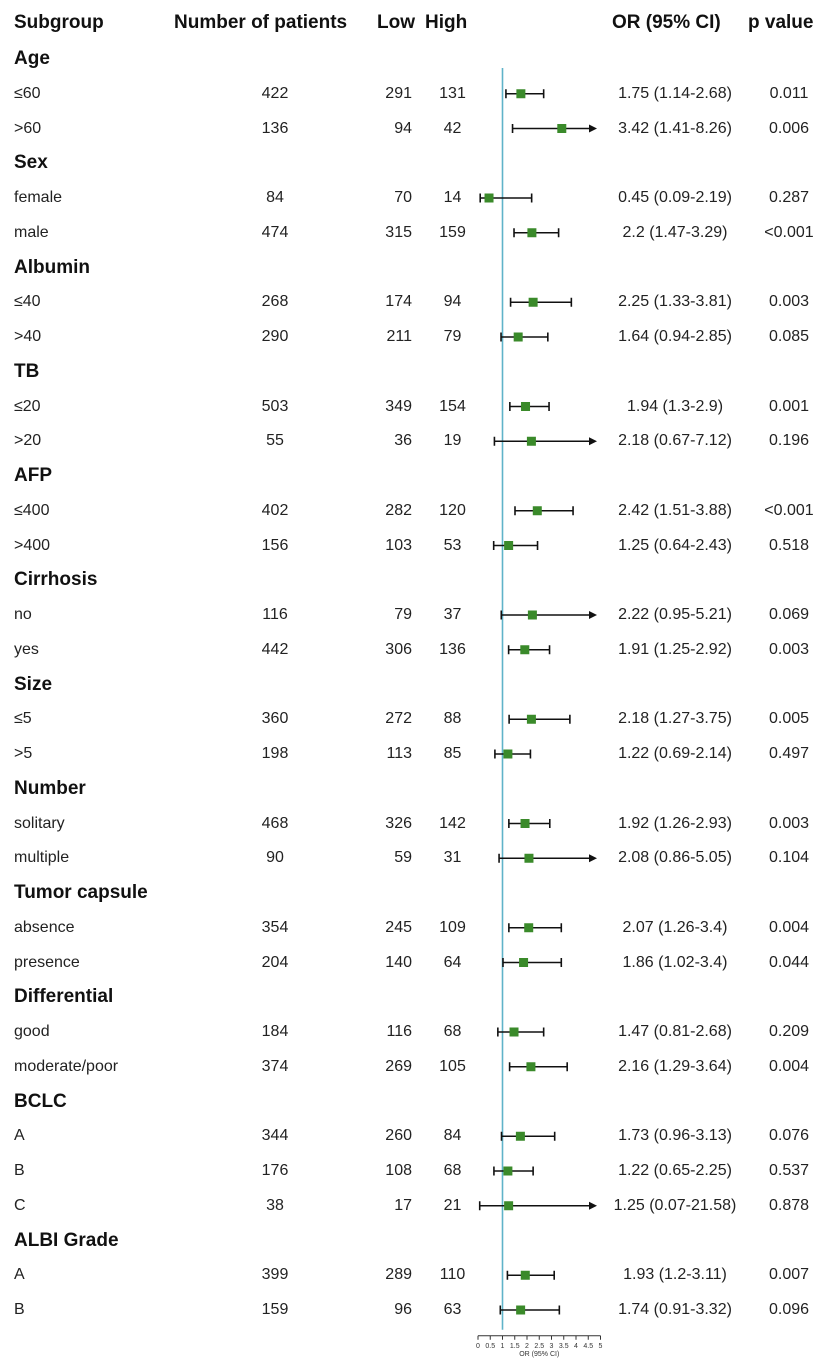 The width and height of the screenshot is (830, 1368). I want to click on p-value: 0.004, so click(789, 1066).